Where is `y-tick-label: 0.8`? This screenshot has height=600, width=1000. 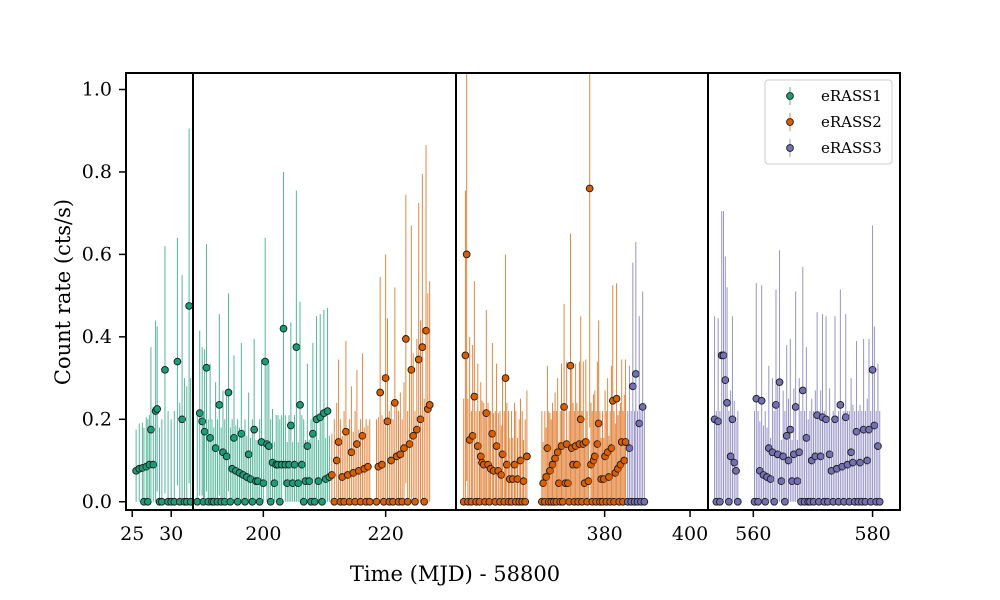 y-tick-label: 0.8 is located at coordinates (97, 172).